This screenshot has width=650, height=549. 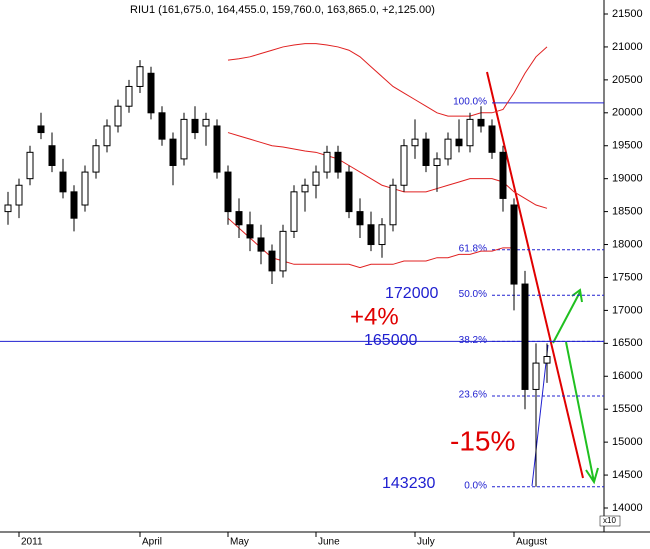 I want to click on y-tick-label: 20000, so click(x=627, y=113).